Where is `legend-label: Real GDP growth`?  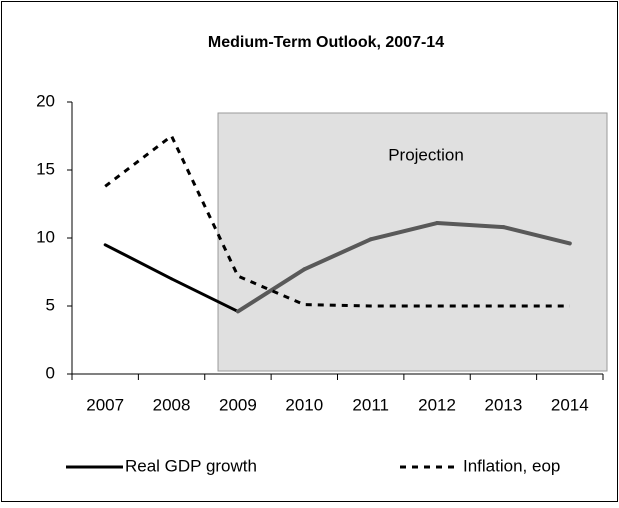 legend-label: Real GDP growth is located at coordinates (191, 465).